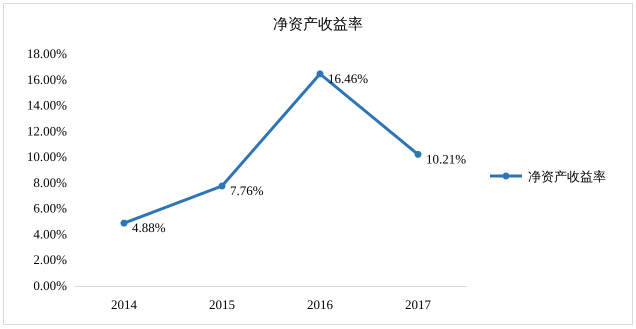 The width and height of the screenshot is (636, 329). I want to click on y-tick-label: 4.00%, so click(50, 234).